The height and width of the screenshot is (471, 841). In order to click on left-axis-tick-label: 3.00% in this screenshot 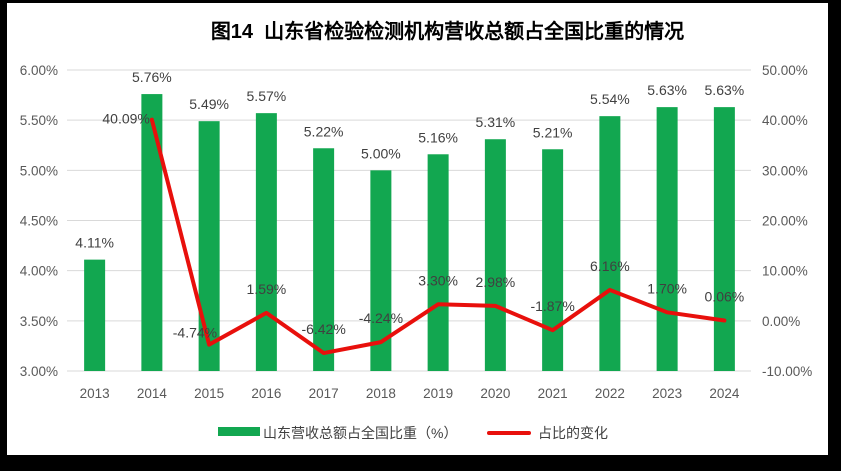, I will do `click(39, 371)`.